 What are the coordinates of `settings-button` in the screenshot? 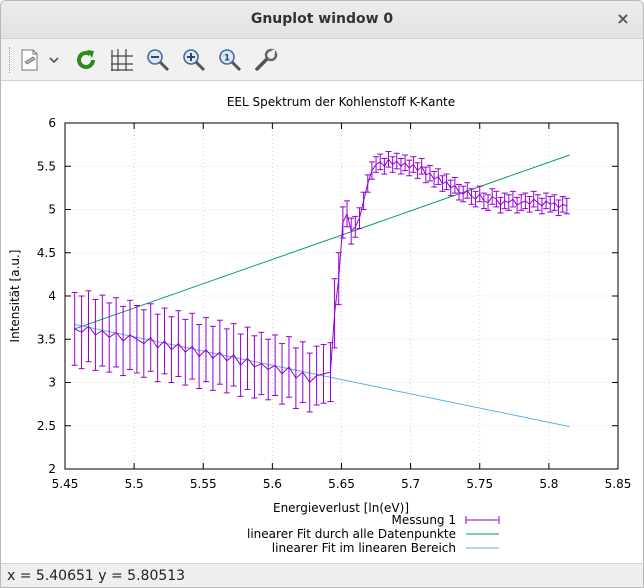 It's located at (266, 60).